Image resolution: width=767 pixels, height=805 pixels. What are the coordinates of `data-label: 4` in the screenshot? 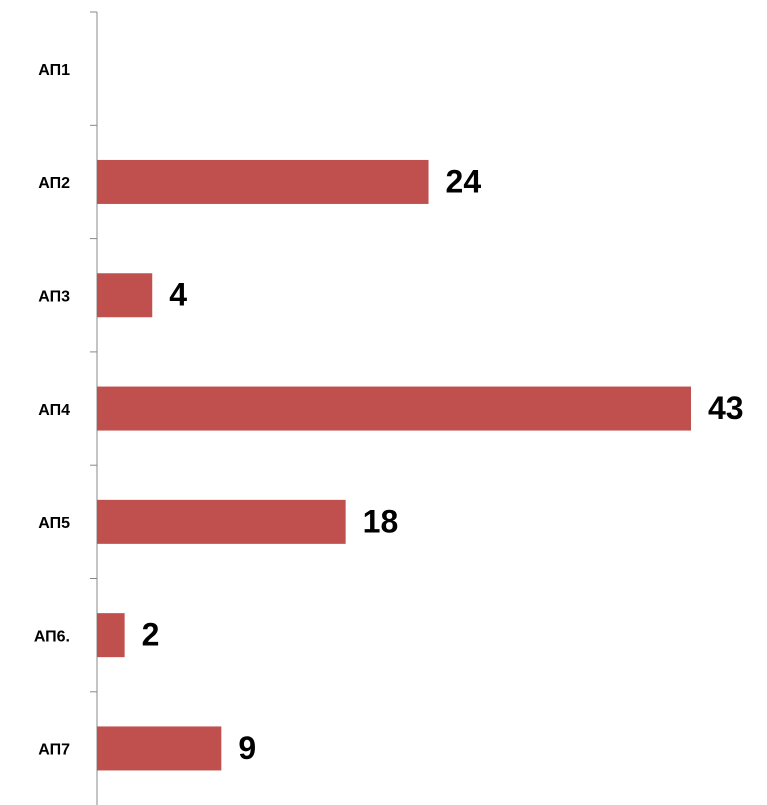 It's located at (178, 295).